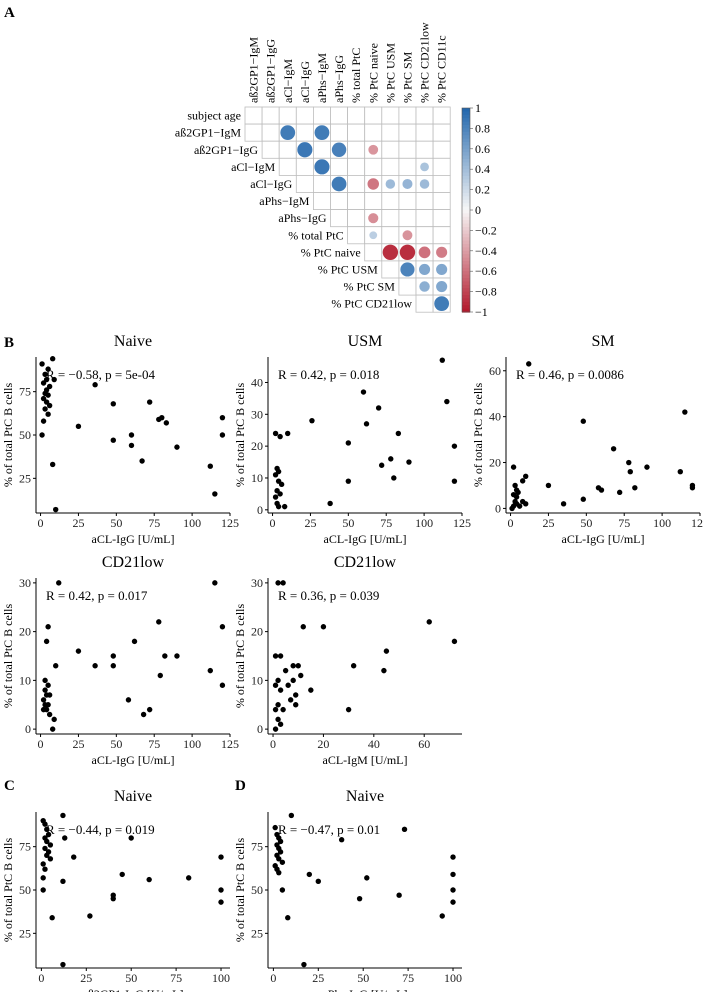  I want to click on y-tick-label: 20, so click(25, 632).